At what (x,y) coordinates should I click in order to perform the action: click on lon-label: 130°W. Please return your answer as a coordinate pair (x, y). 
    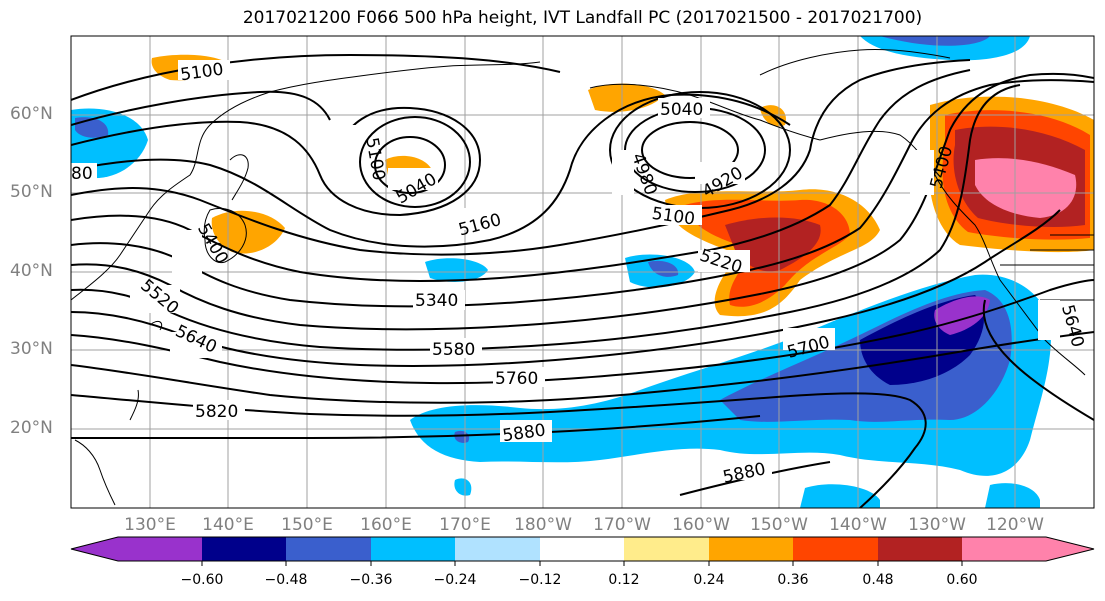
    Looking at the image, I should click on (937, 525).